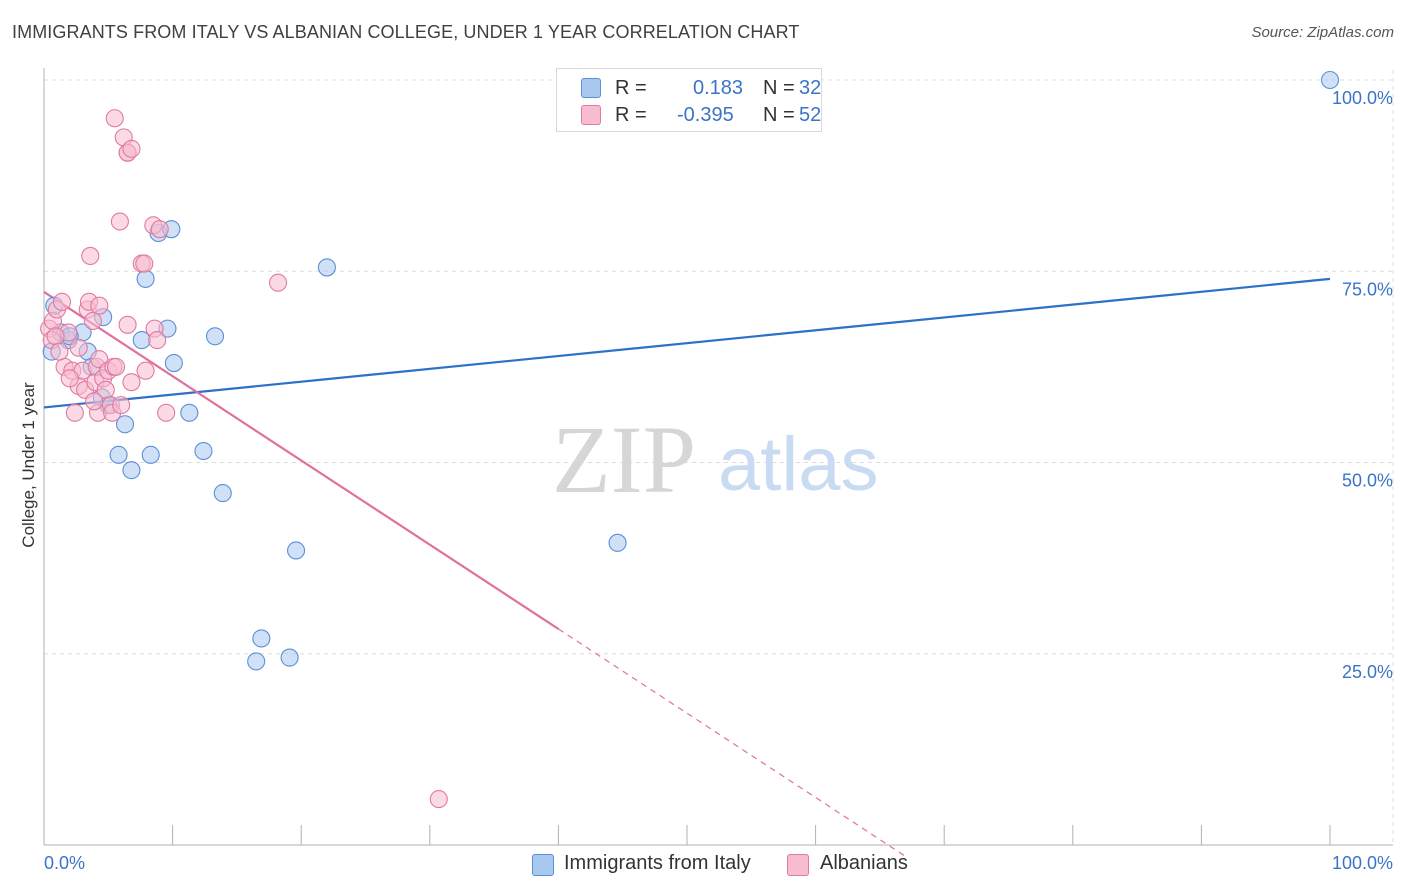 This screenshot has width=1406, height=892. What do you see at coordinates (1362, 863) in the screenshot?
I see `x-tick-label: 100.0%` at bounding box center [1362, 863].